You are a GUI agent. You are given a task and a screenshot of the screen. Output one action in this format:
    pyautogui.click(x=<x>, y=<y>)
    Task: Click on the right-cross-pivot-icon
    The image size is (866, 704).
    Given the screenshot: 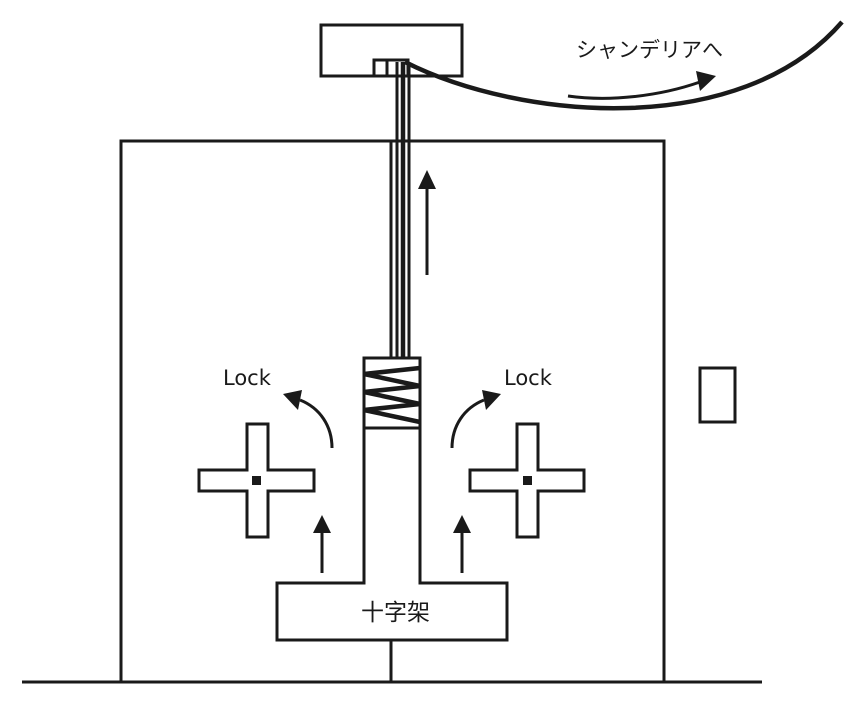 What is the action you would take?
    pyautogui.click(x=527, y=480)
    